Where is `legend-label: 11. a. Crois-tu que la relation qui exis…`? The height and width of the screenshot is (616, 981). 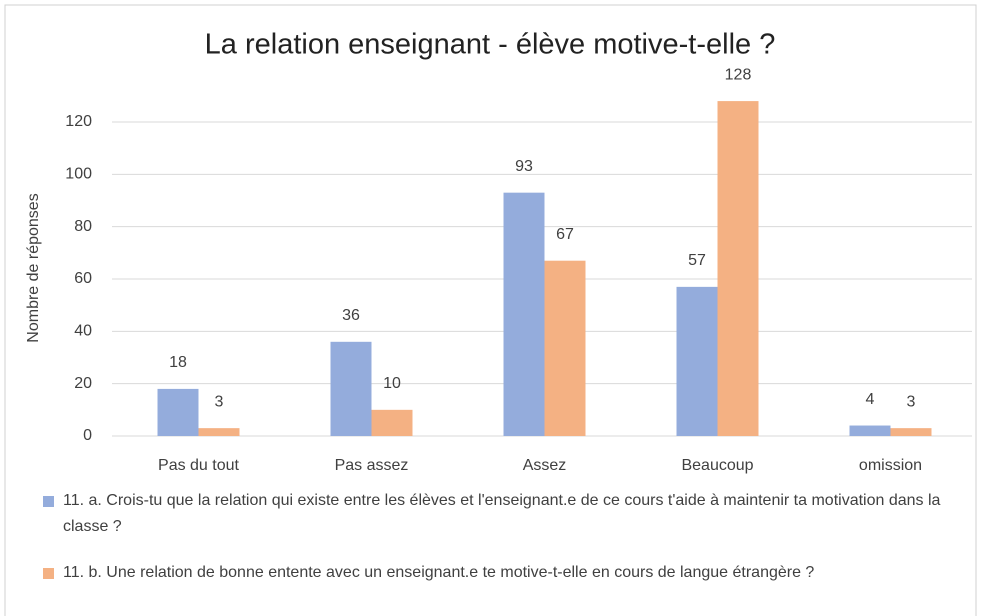 legend-label: 11. a. Crois-tu que la relation qui exis… is located at coordinates (502, 513).